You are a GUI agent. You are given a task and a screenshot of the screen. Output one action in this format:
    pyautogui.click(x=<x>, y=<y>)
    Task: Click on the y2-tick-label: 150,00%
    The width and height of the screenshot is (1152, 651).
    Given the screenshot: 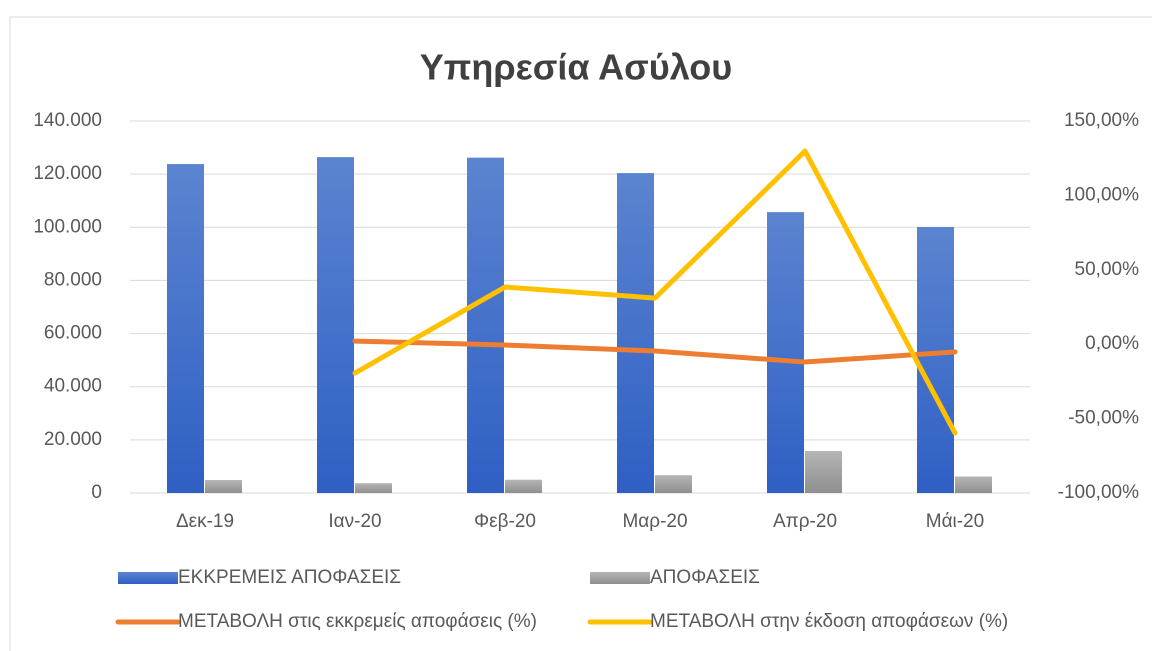 What is the action you would take?
    pyautogui.click(x=1101, y=120)
    